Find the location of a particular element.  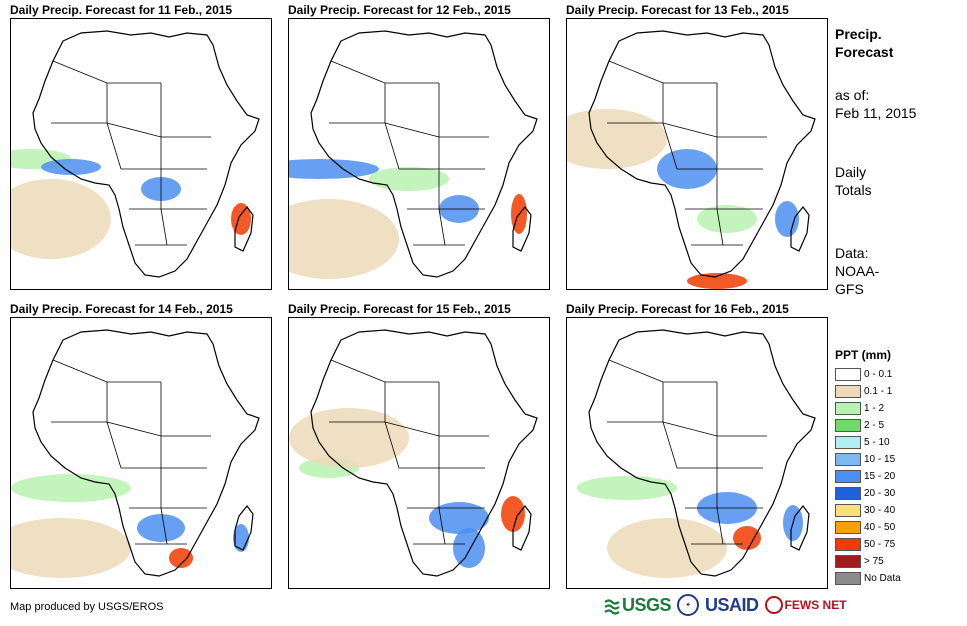

map-credit: Map produced by USGS/EROS is located at coordinates (87, 607).